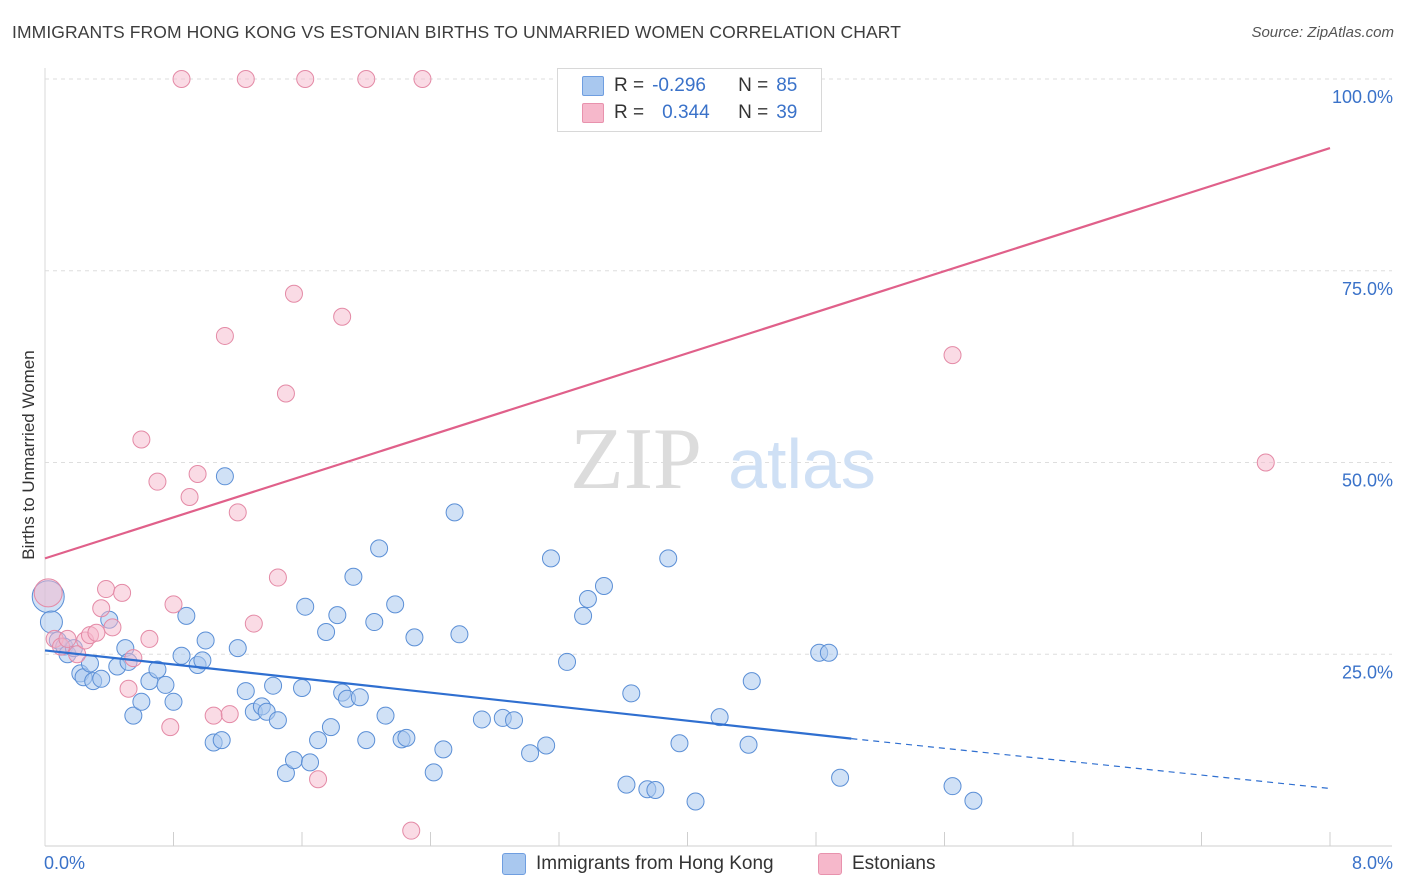  I want to click on y-tick-label: 75.0%, so click(1367, 289).